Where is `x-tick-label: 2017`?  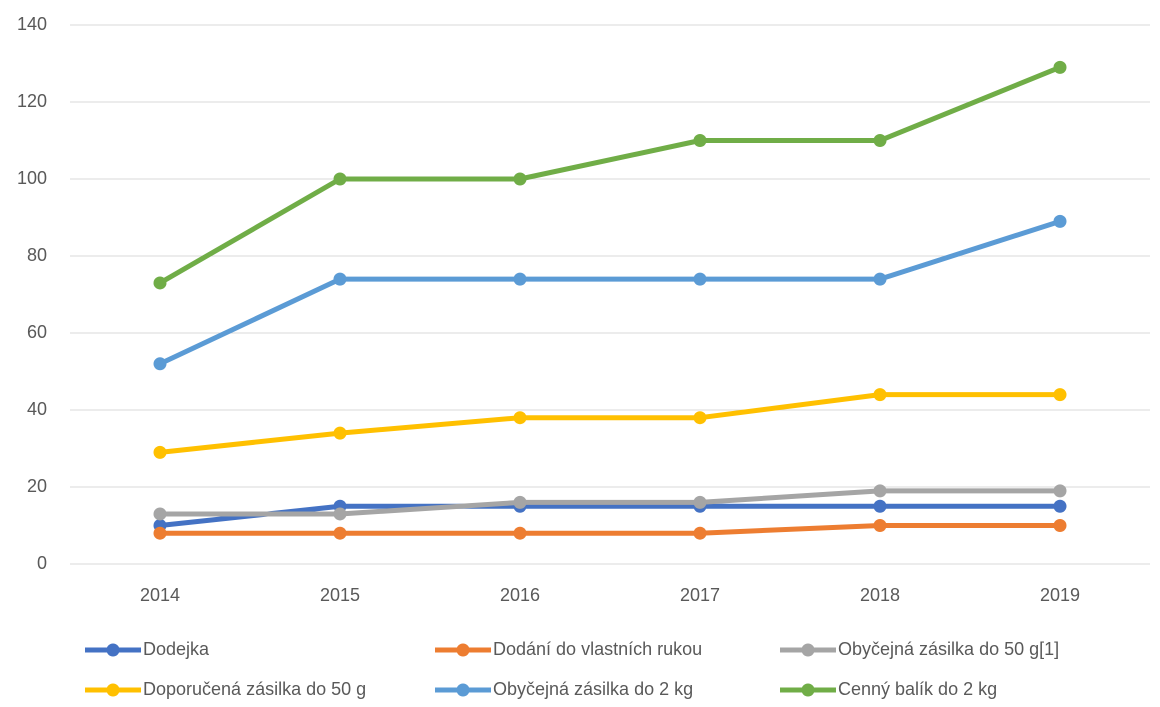 x-tick-label: 2017 is located at coordinates (700, 595).